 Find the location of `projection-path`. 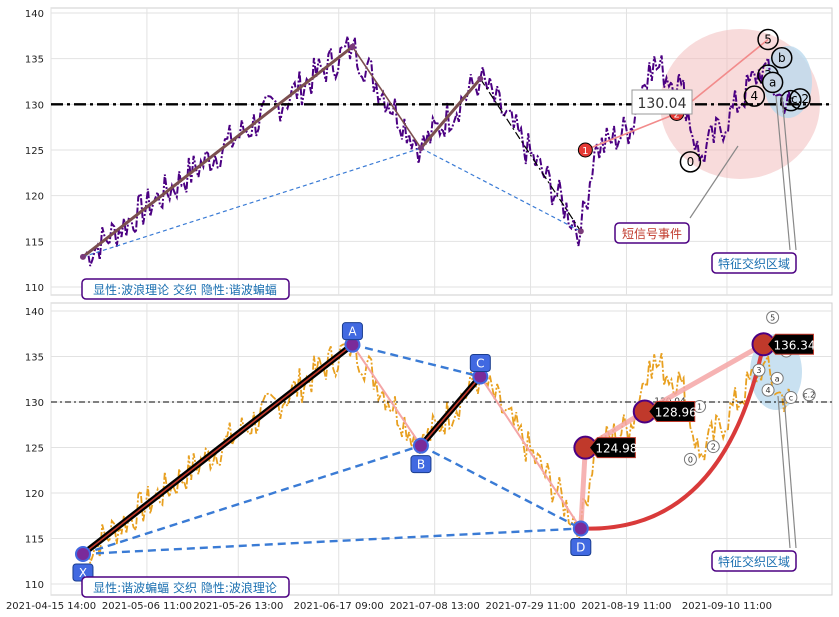

projection-path is located at coordinates (671, 435).